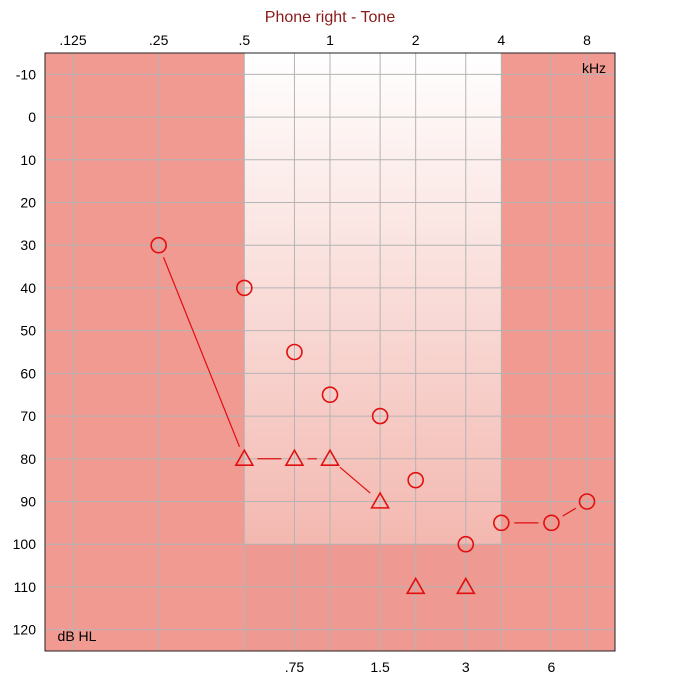  What do you see at coordinates (28, 203) in the screenshot?
I see `y-tick-label: 20` at bounding box center [28, 203].